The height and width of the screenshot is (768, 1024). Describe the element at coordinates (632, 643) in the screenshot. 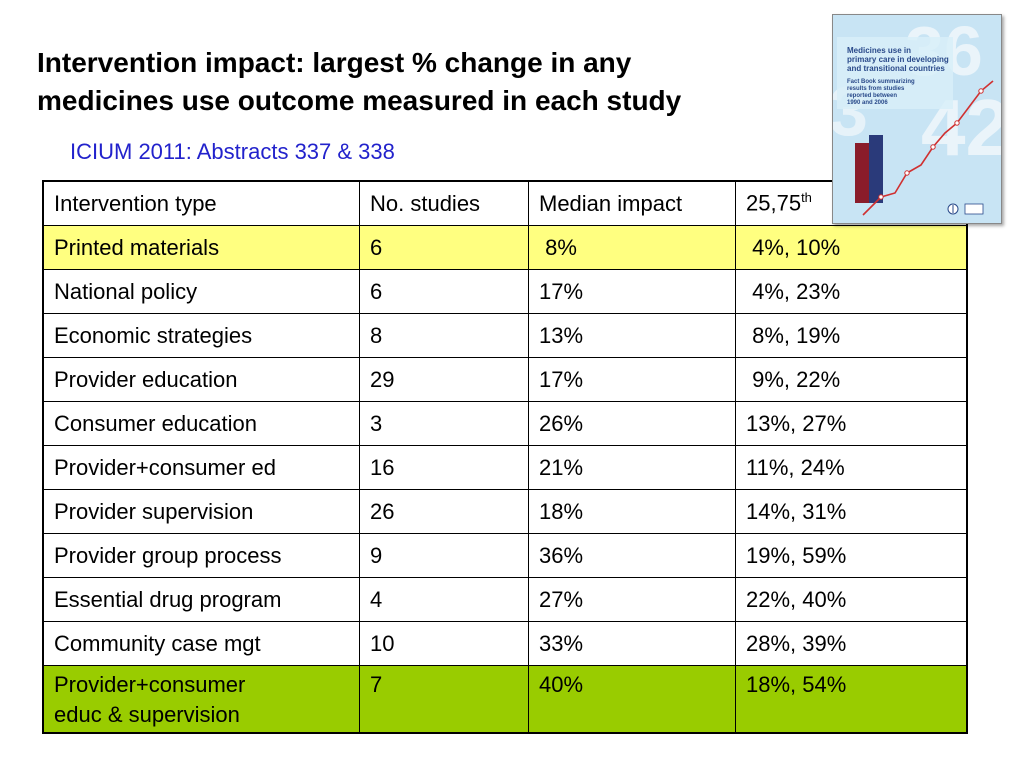

I see `cell-median: 33%` at that location.